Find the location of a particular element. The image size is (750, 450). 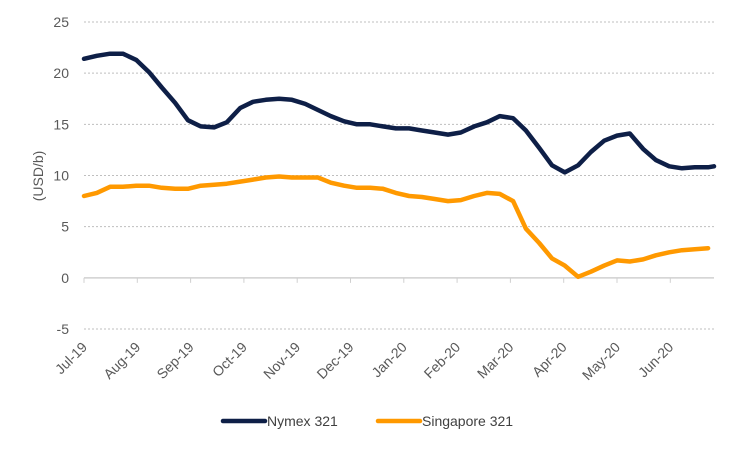

x-tick-label: Feb-20 is located at coordinates (442, 360).